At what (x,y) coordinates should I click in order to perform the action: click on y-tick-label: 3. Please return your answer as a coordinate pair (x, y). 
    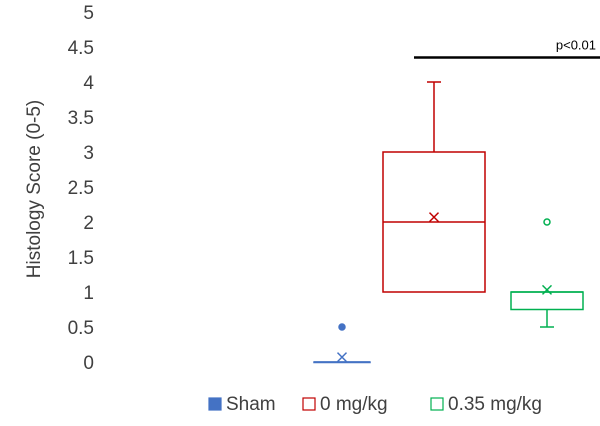
    Looking at the image, I should click on (88, 153).